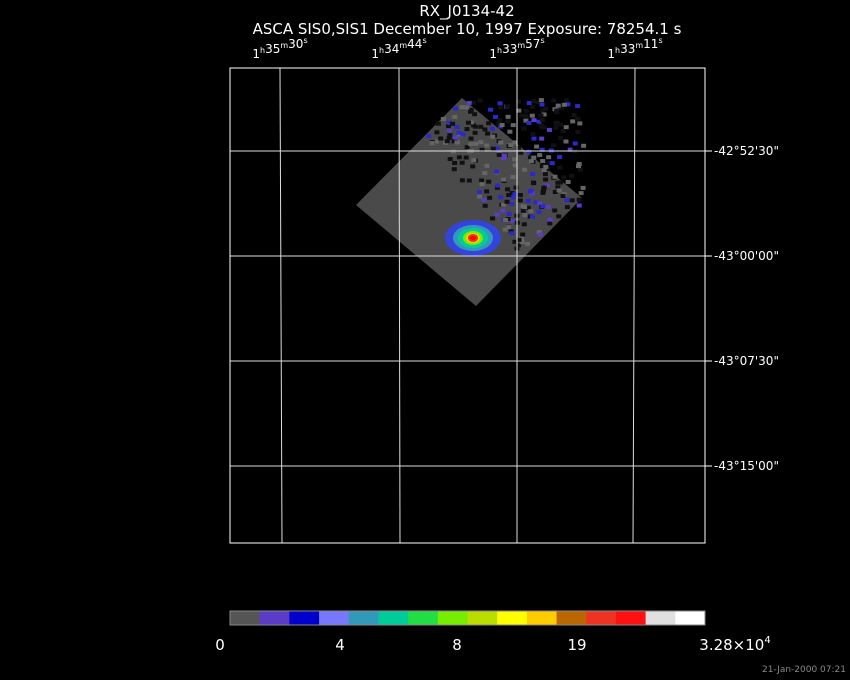 This screenshot has height=680, width=850. What do you see at coordinates (499, 50) in the screenshot?
I see `ra-unit: h` at bounding box center [499, 50].